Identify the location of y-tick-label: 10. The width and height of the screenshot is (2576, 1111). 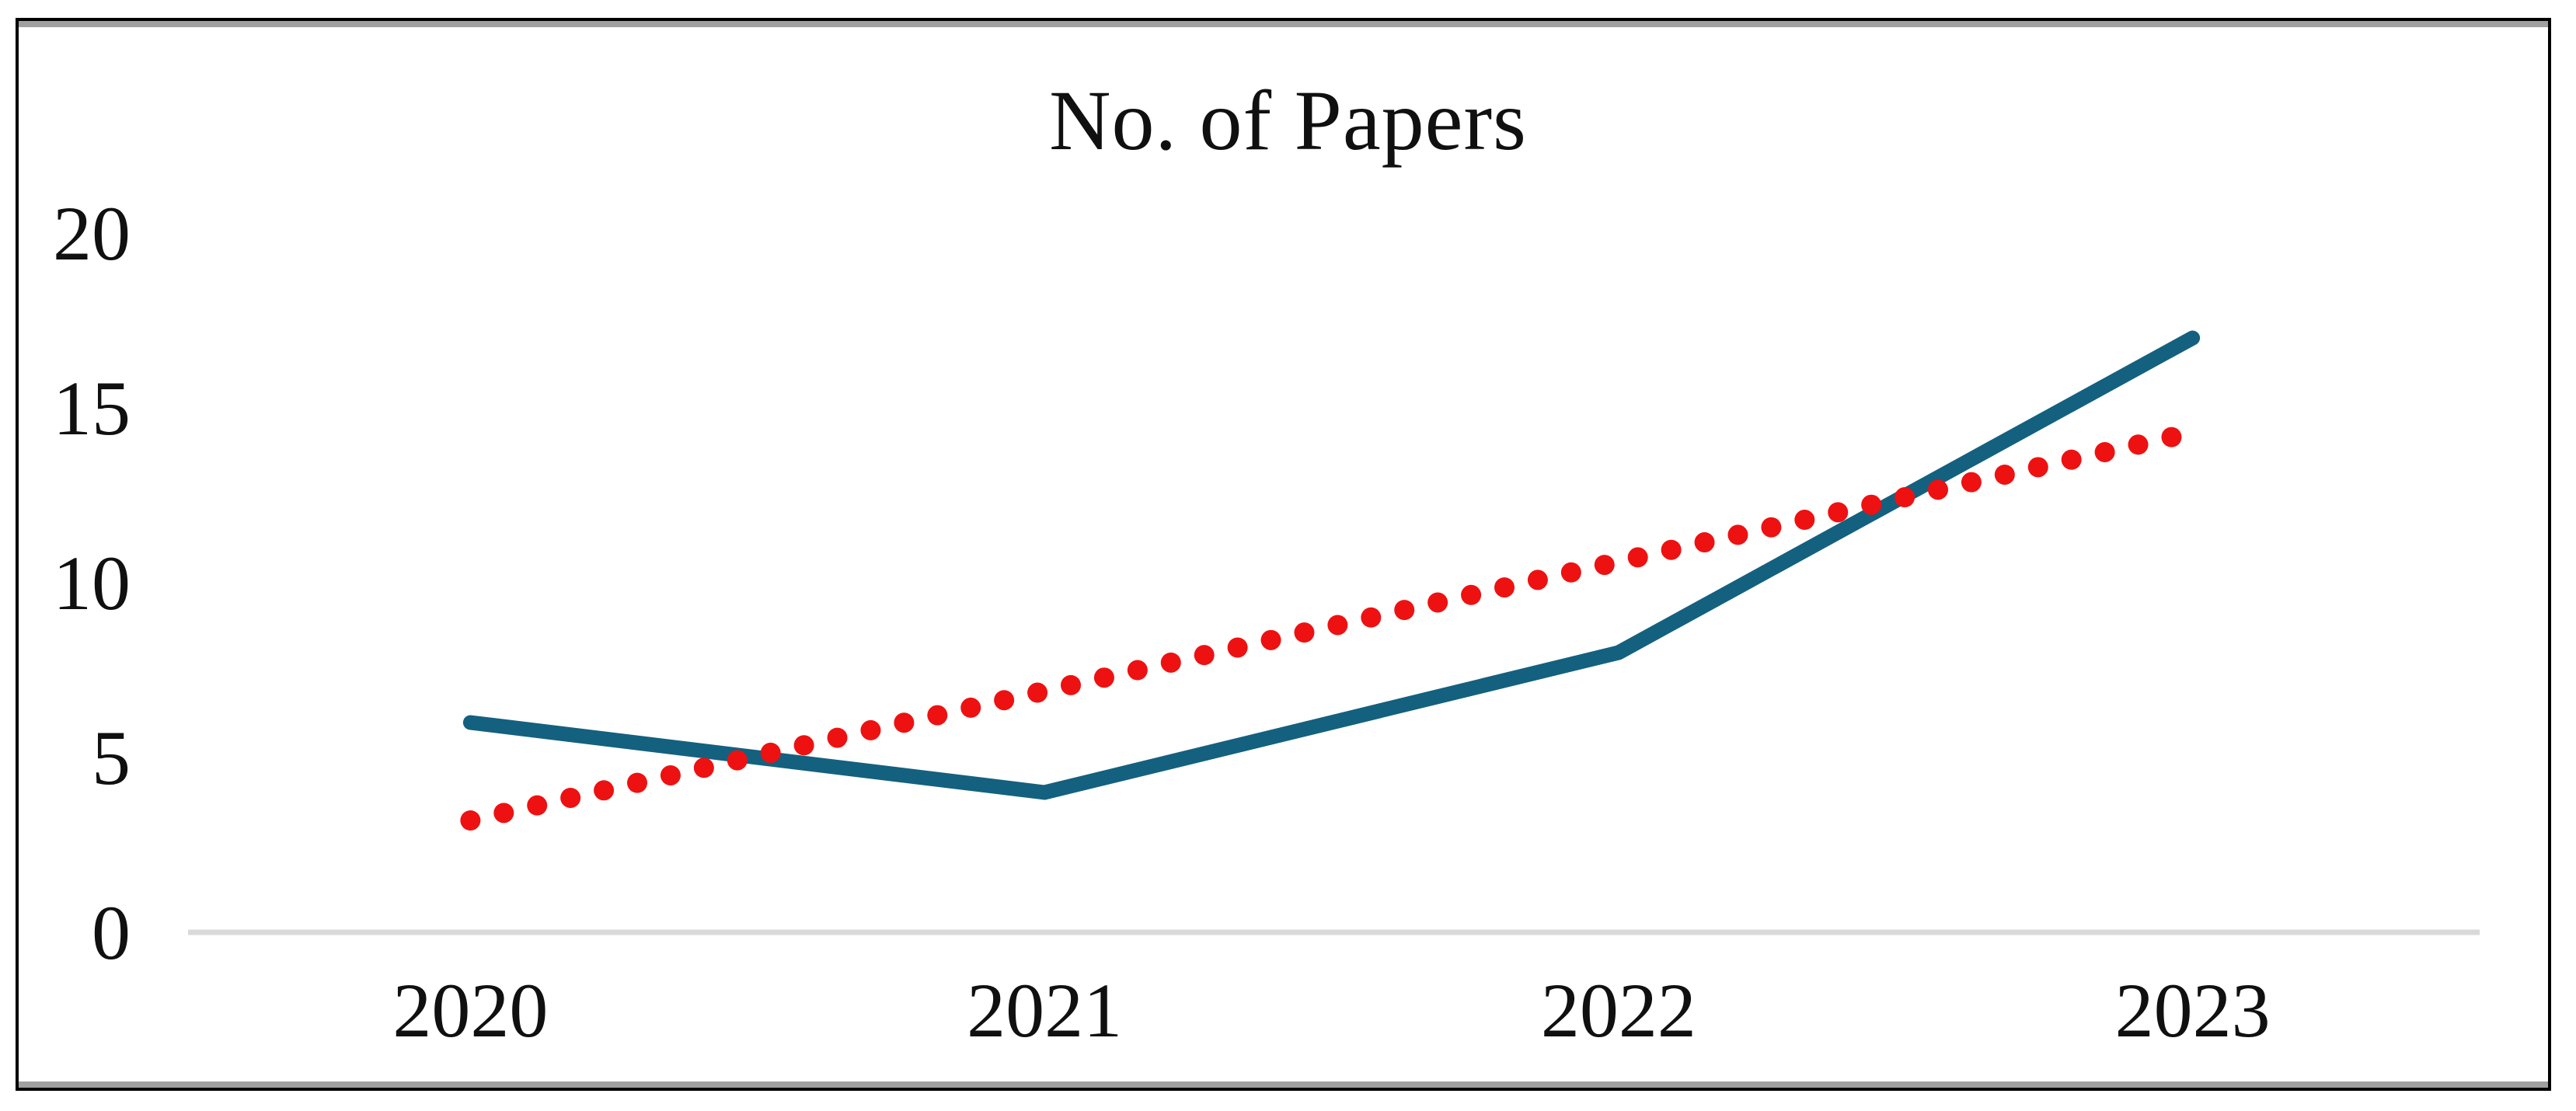
(92, 583).